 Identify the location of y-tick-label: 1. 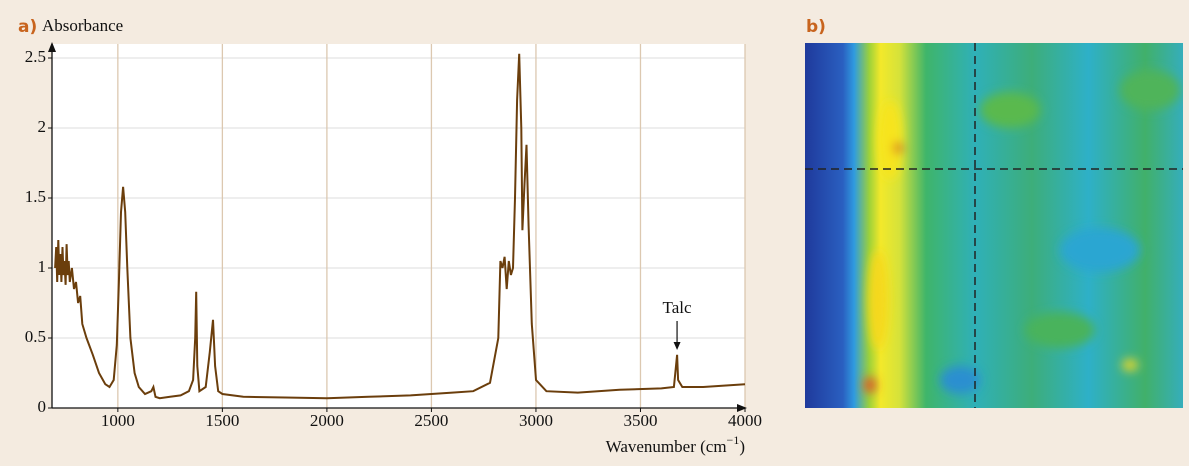
(42, 266).